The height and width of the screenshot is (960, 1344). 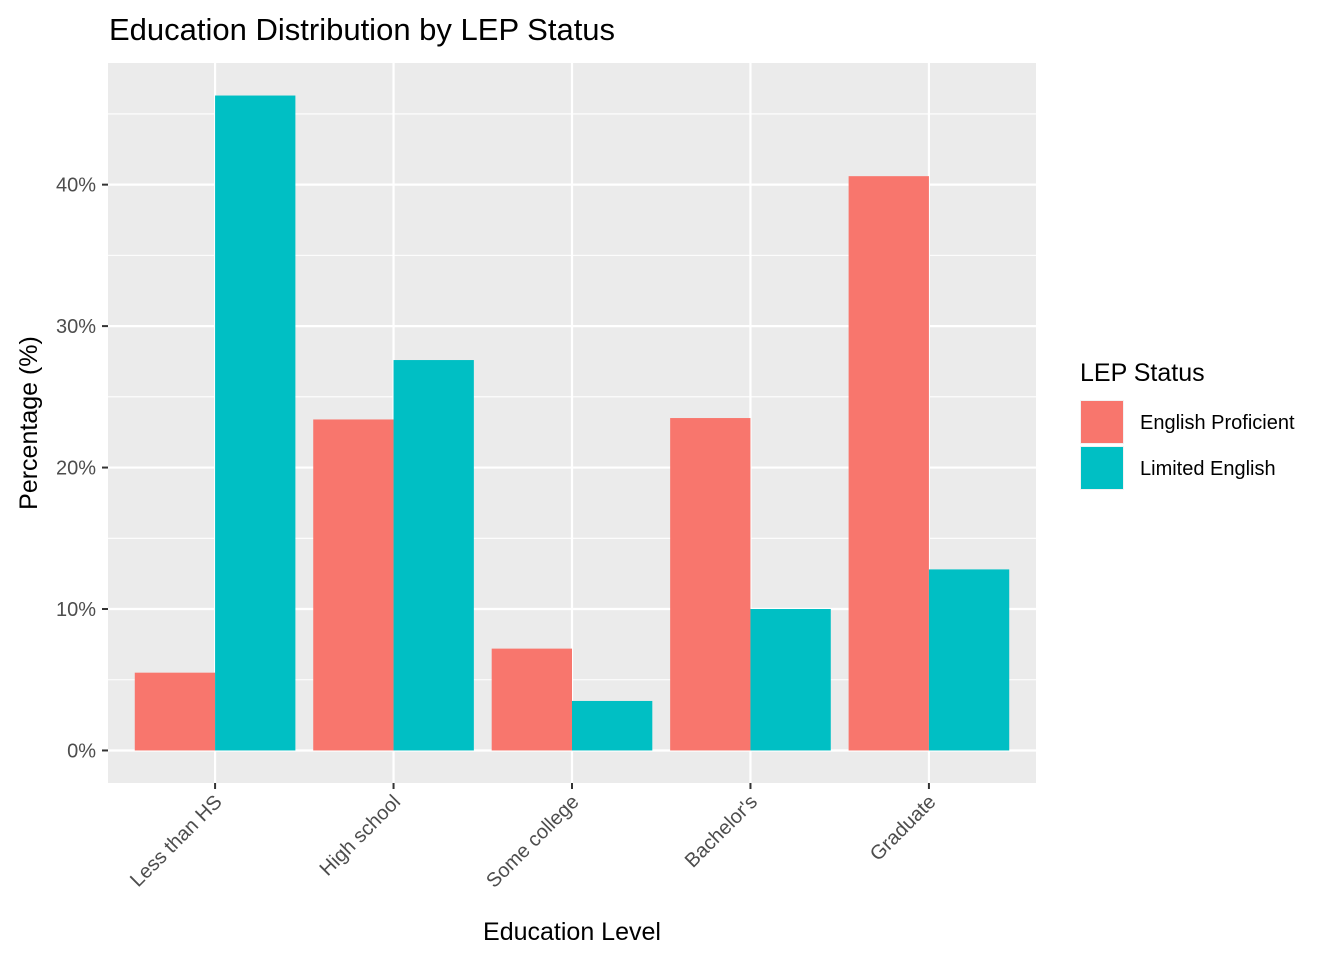 What do you see at coordinates (29, 423) in the screenshot?
I see `y-axis-title: Percentage (%)` at bounding box center [29, 423].